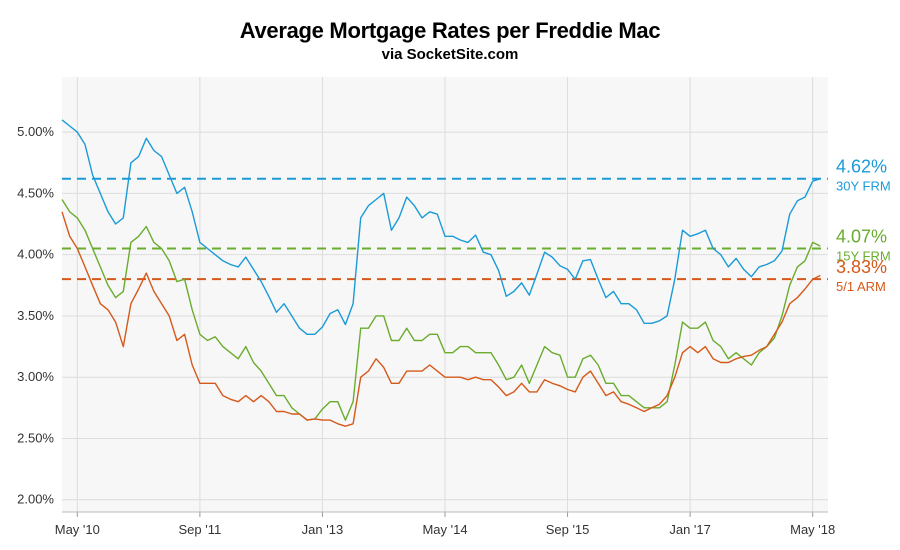 The height and width of the screenshot is (550, 900). What do you see at coordinates (35, 315) in the screenshot?
I see `y-tick-label: 3.50%` at bounding box center [35, 315].